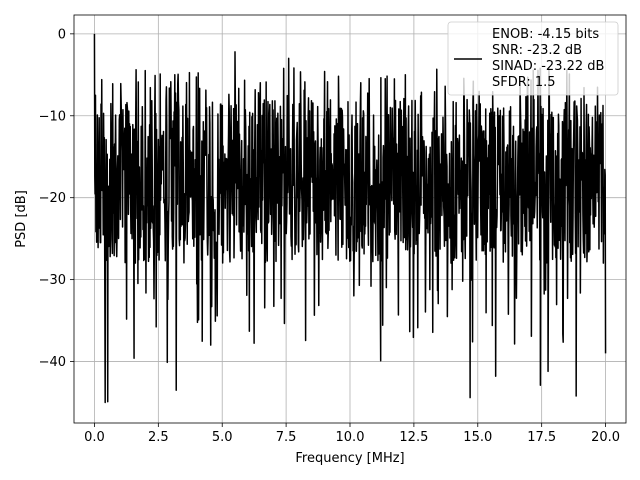  I want to click on legend-line-2: SNR: -23.2 dB, so click(537, 50).